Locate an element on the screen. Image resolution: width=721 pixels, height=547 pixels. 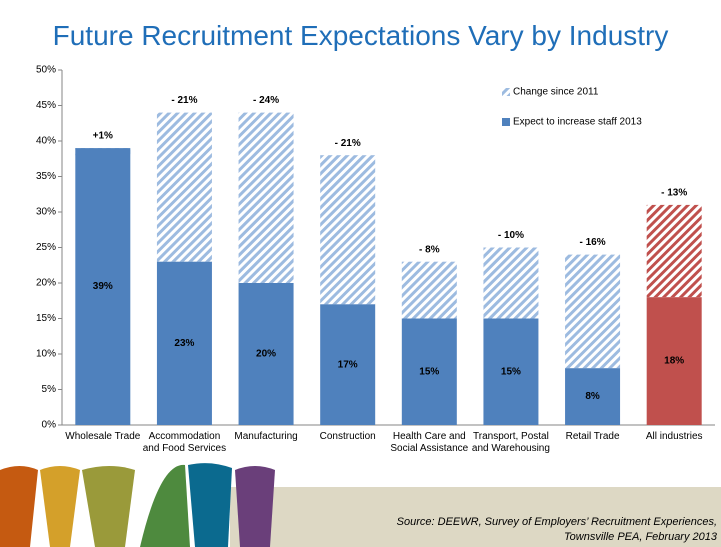
change-value-label: - 16% is located at coordinates (593, 242).